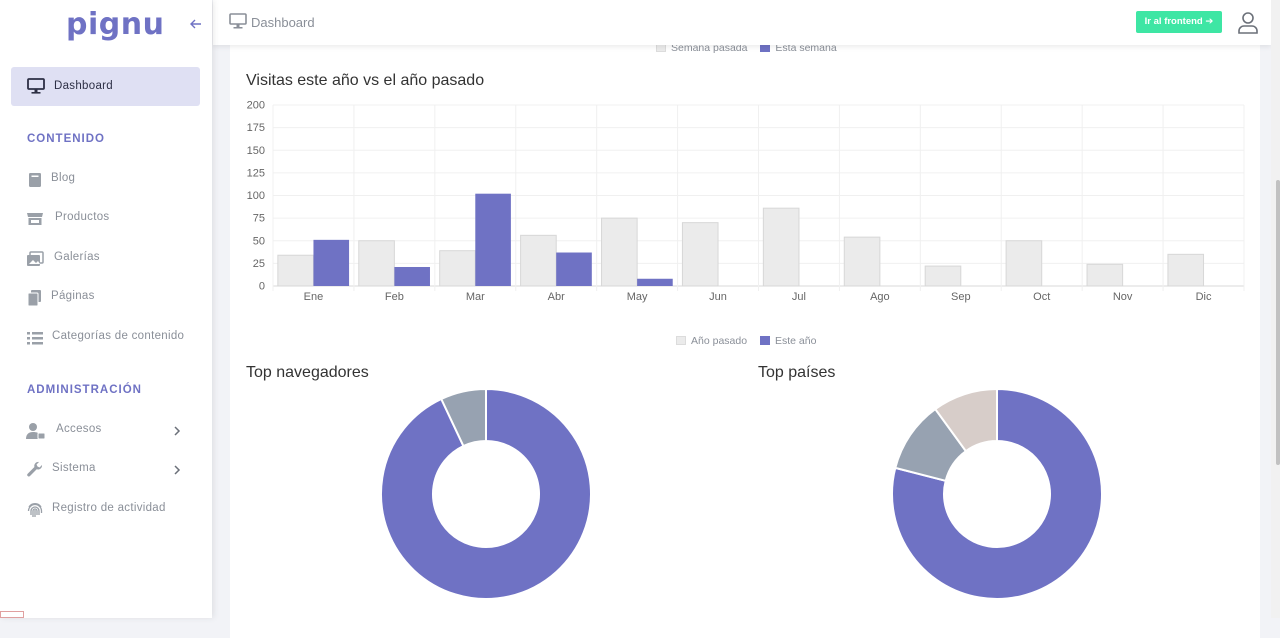 The image size is (1280, 638). Describe the element at coordinates (66, 139) in the screenshot. I see `section-title-contenido: CONTENIDO` at that location.